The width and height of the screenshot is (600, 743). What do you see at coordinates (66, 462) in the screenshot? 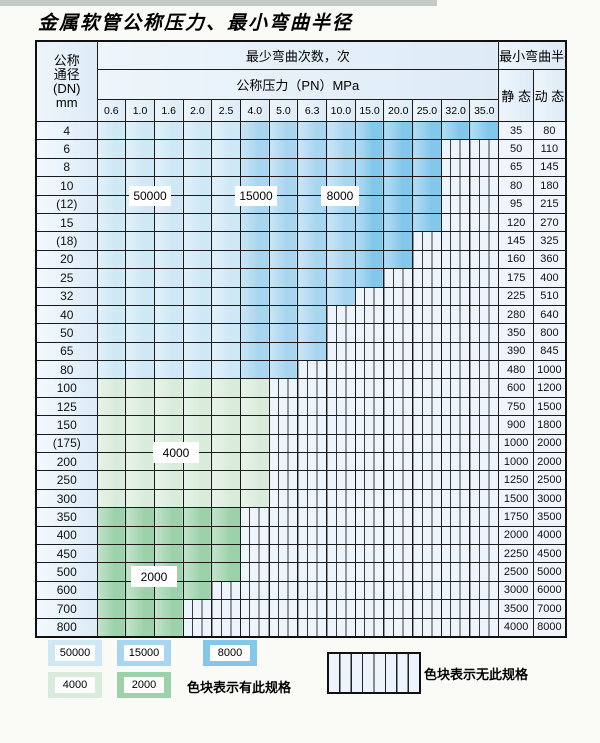
I see `dn-cell: 200` at bounding box center [66, 462].